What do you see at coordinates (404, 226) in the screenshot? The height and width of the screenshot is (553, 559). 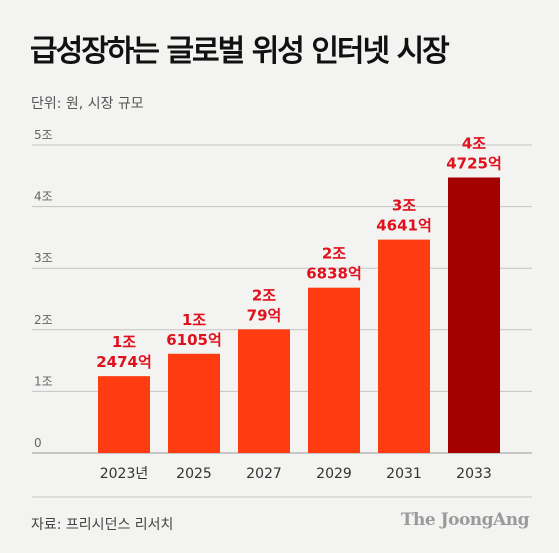 I see `data-label: 4641억` at bounding box center [404, 226].